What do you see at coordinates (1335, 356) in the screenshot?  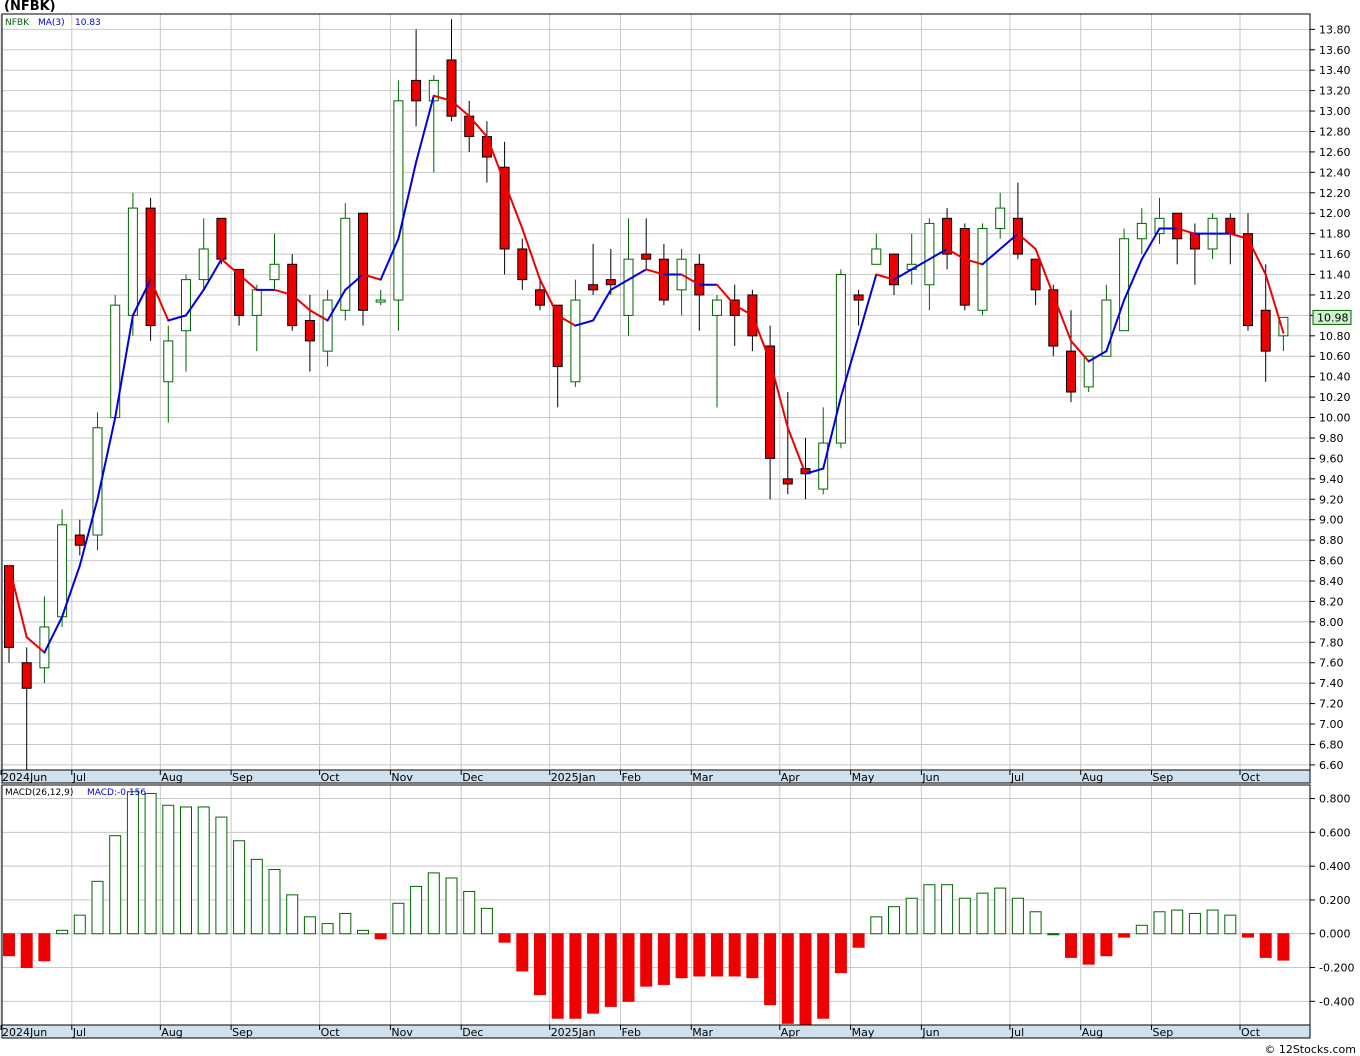 I see `price-y-tick-label: 10.60` at bounding box center [1335, 356].